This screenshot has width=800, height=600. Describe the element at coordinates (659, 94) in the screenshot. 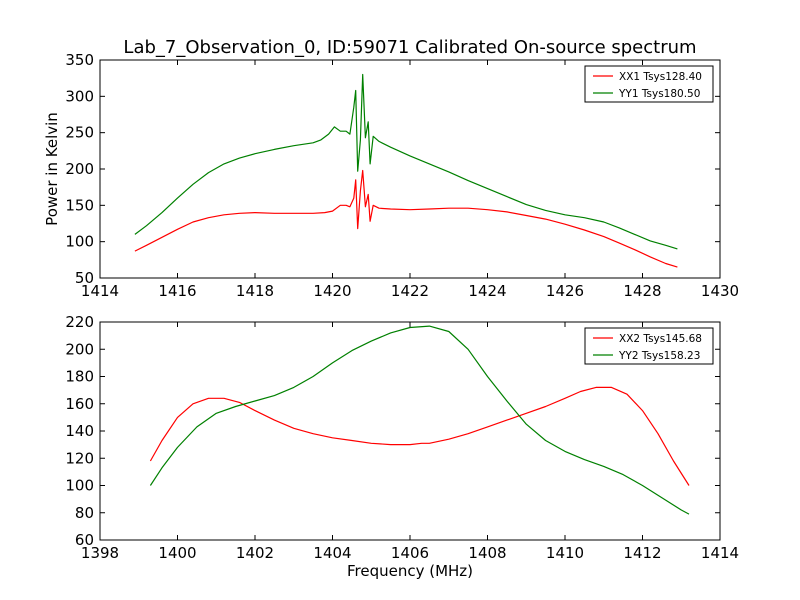

I see `legend-entry: YY1 Tsys180.50` at that location.